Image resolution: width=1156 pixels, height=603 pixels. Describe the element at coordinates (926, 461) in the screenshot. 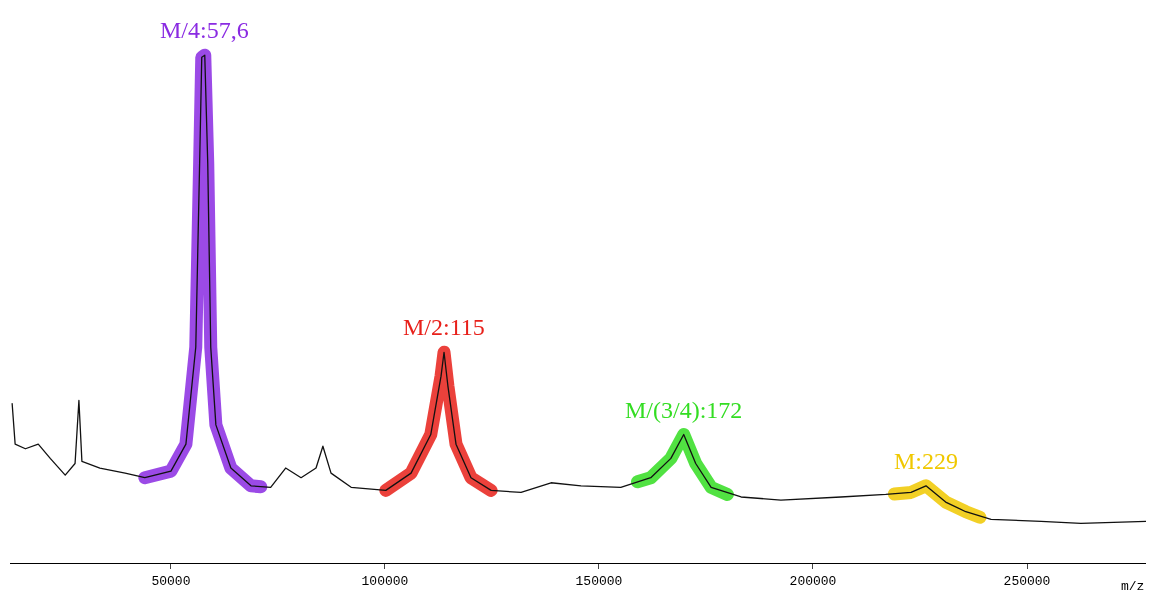

I see `annotation: M:229` at that location.